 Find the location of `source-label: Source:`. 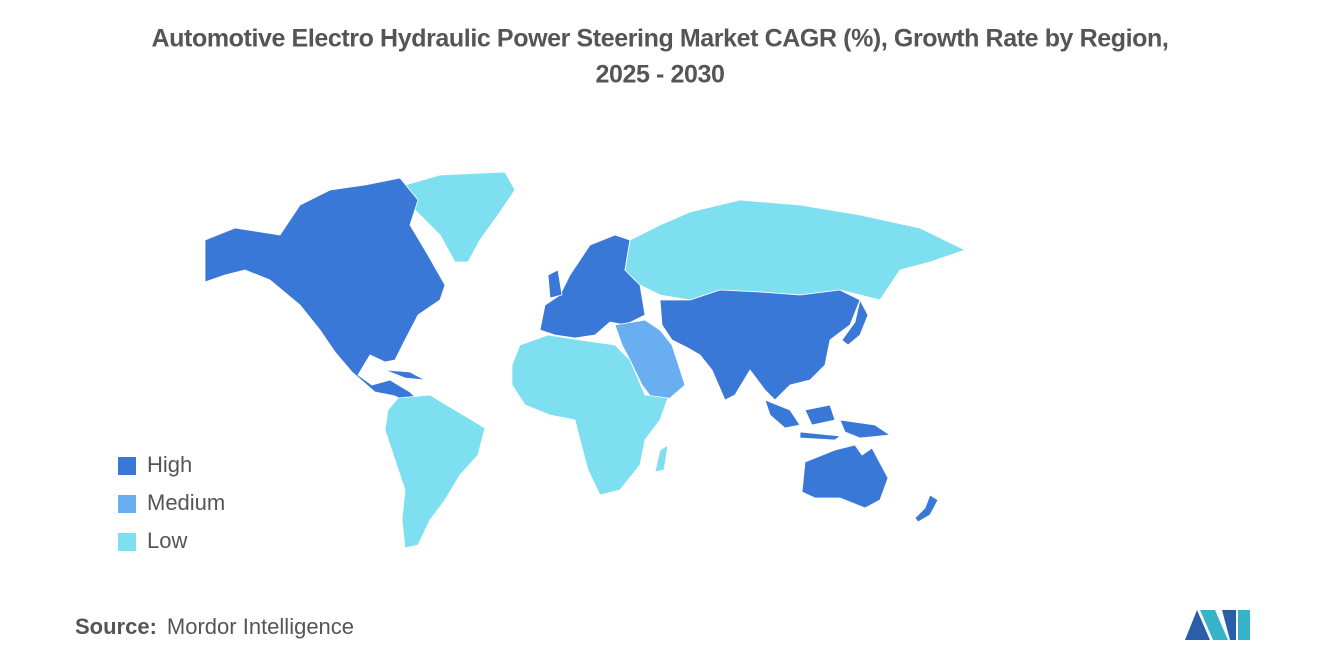

source-label: Source: is located at coordinates (116, 626).